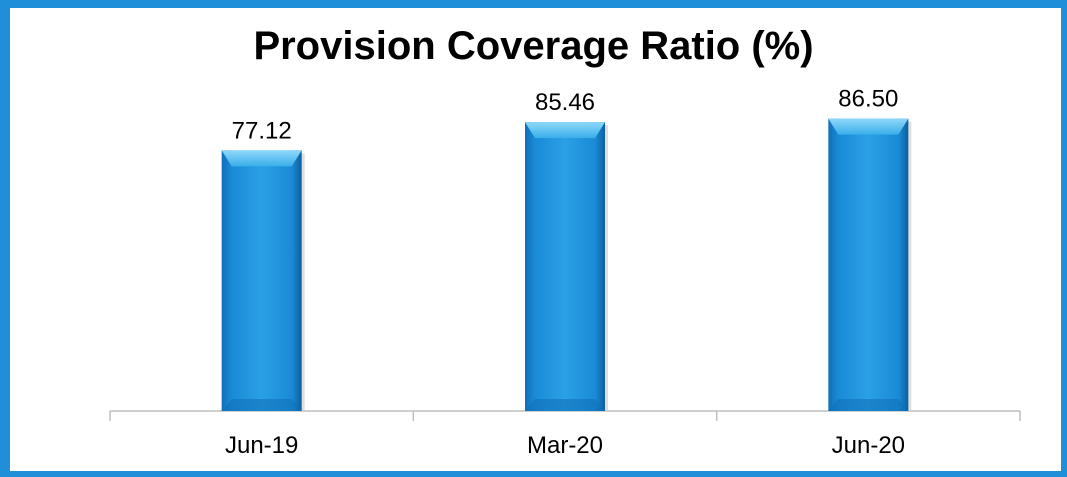 The height and width of the screenshot is (477, 1067). I want to click on category-label: Jun-19, so click(261, 445).